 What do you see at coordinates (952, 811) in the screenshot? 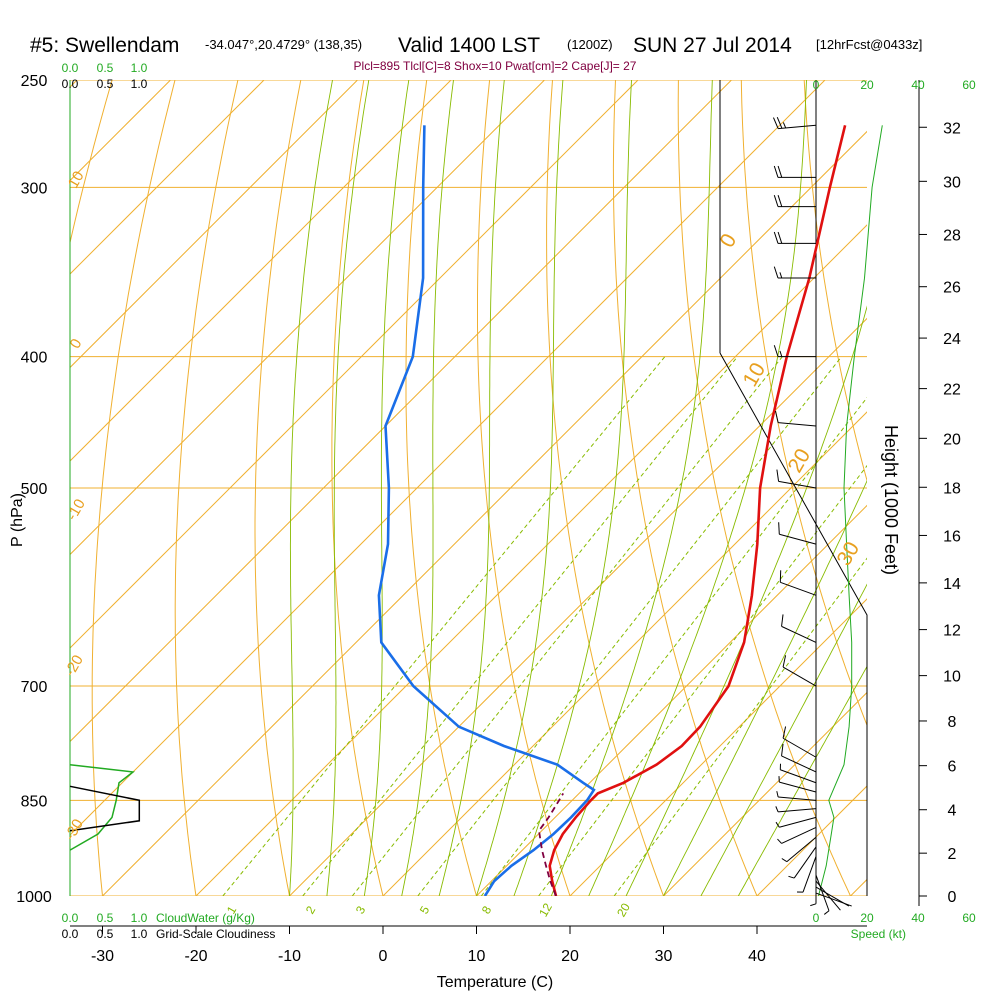
I see `height-tick-label: 4` at bounding box center [952, 811].